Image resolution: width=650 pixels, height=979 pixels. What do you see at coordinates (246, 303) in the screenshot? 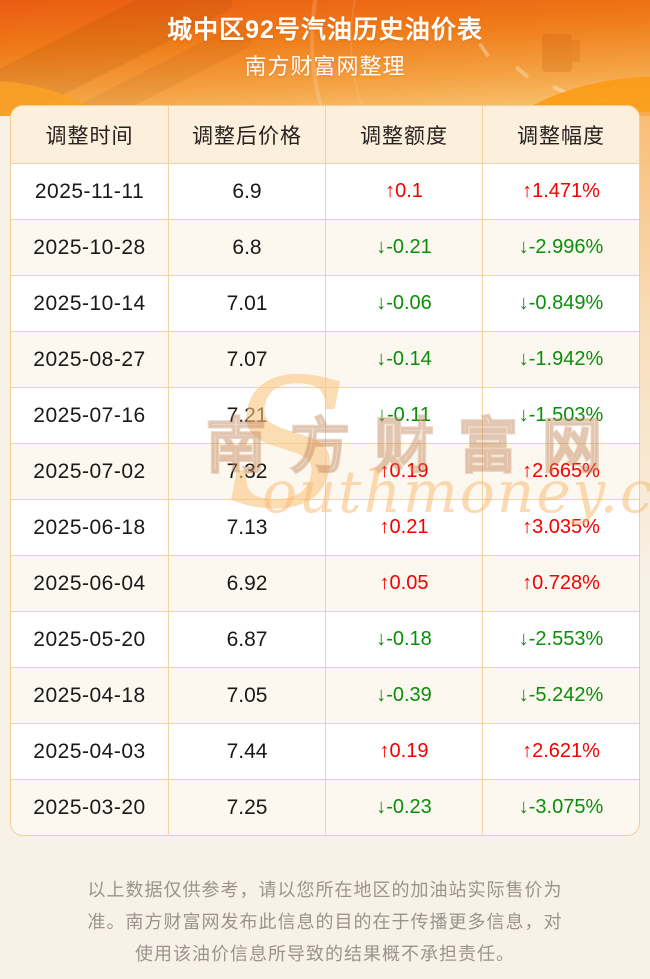
I see `cell-adjusted-price: 7.01` at bounding box center [246, 303].